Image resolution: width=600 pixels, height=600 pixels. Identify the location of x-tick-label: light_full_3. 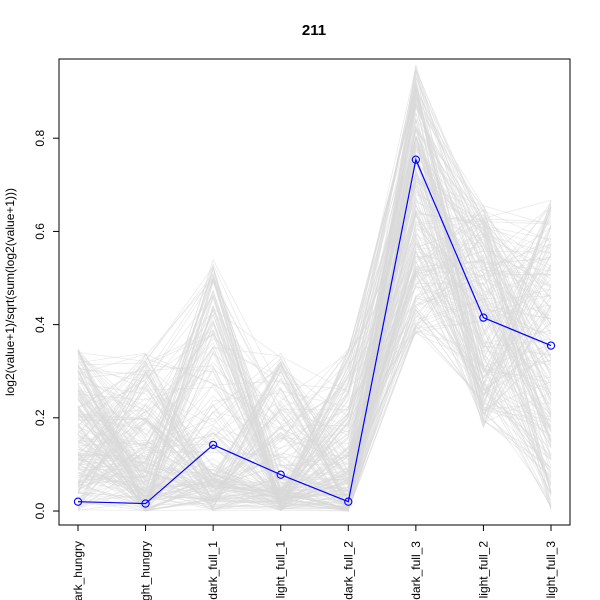
(551, 570).